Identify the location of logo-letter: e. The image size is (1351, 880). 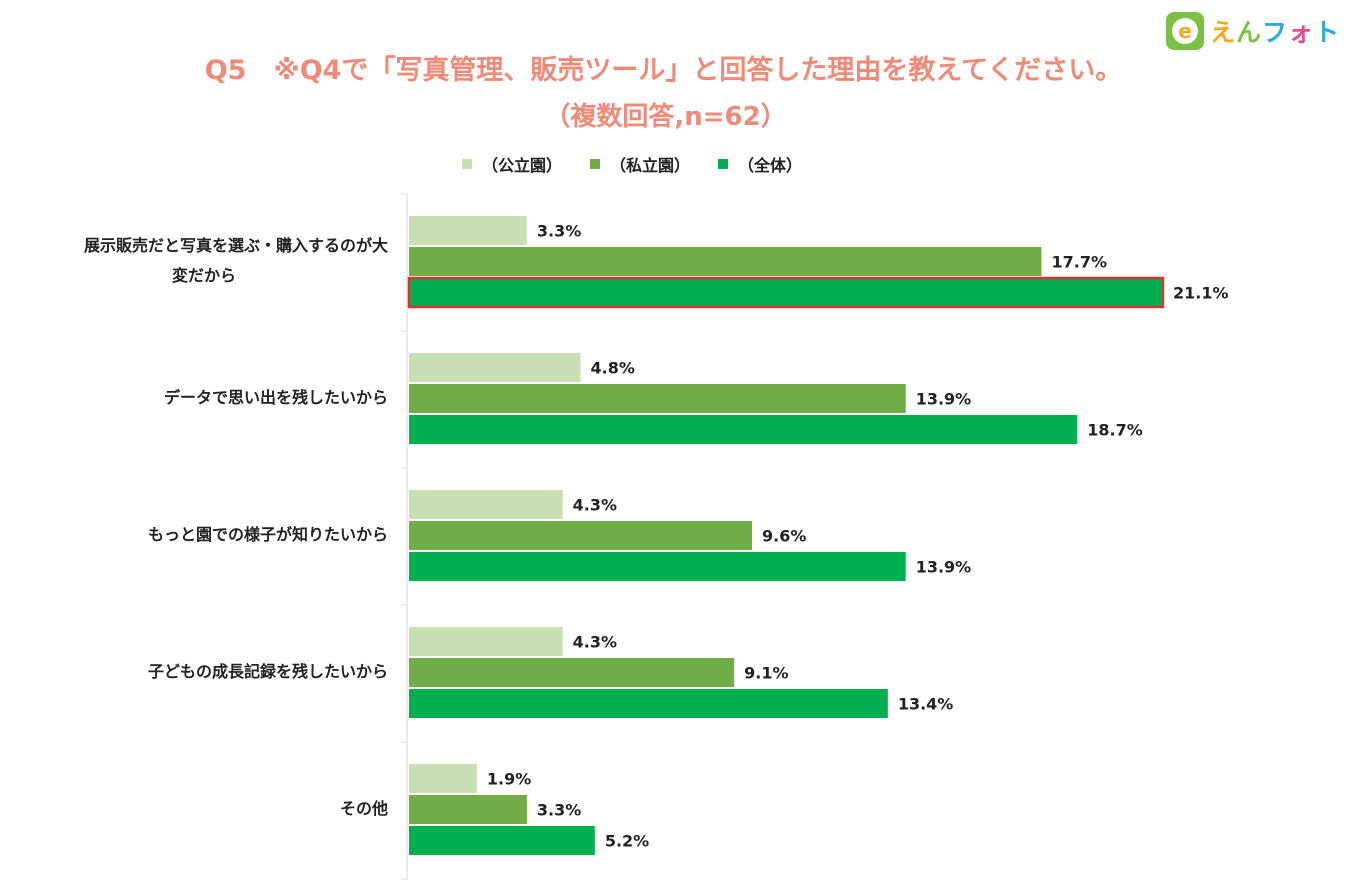
(1185, 31).